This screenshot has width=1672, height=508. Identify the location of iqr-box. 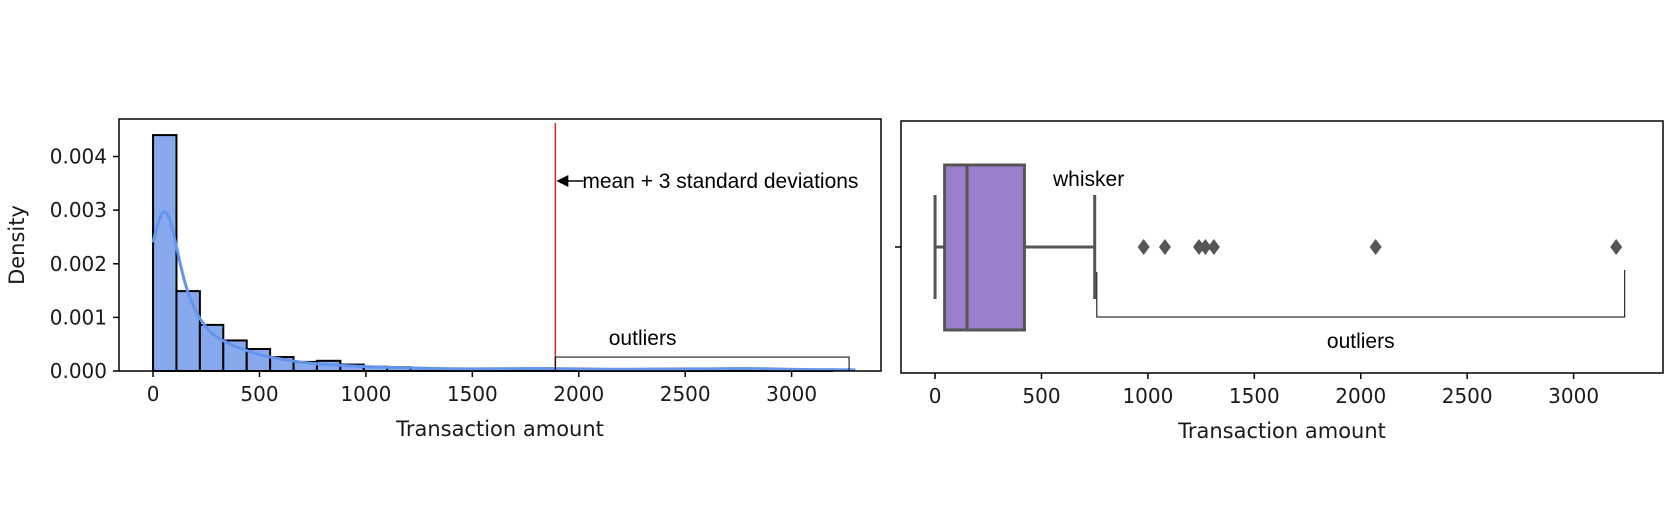
(984, 247).